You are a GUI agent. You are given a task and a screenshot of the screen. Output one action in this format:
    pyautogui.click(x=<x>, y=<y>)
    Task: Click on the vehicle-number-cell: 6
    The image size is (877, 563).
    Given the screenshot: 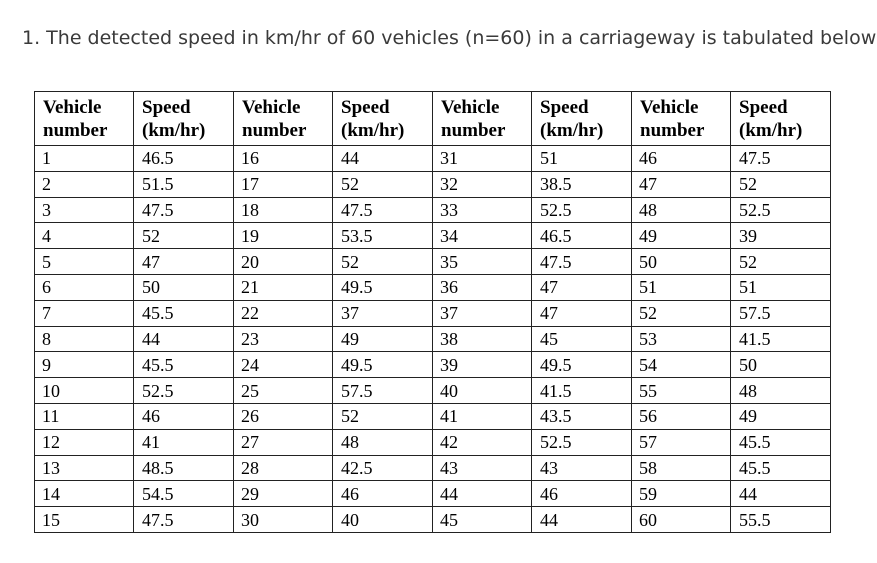 What is the action you would take?
    pyautogui.click(x=84, y=287)
    